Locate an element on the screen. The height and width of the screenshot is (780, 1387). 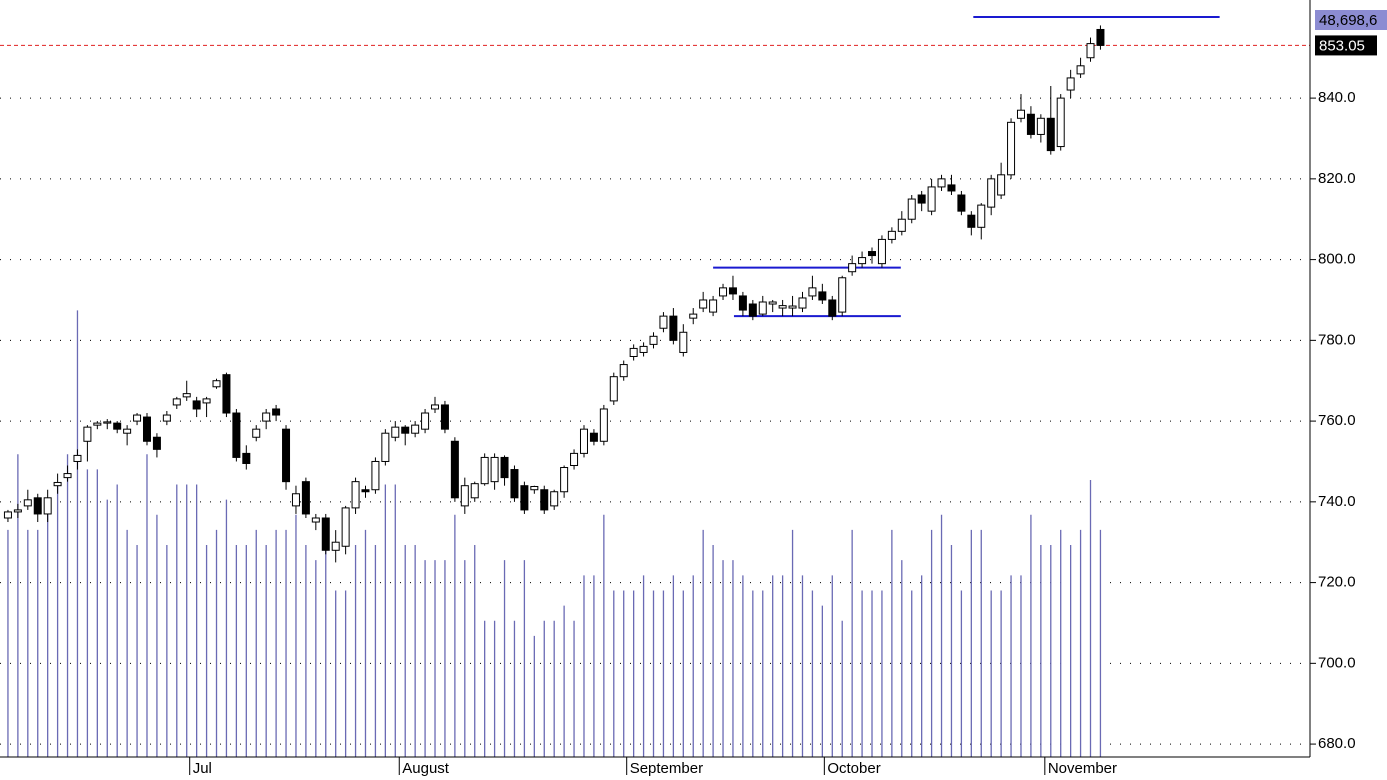
y-tick-label: 820.0 is located at coordinates (1337, 178).